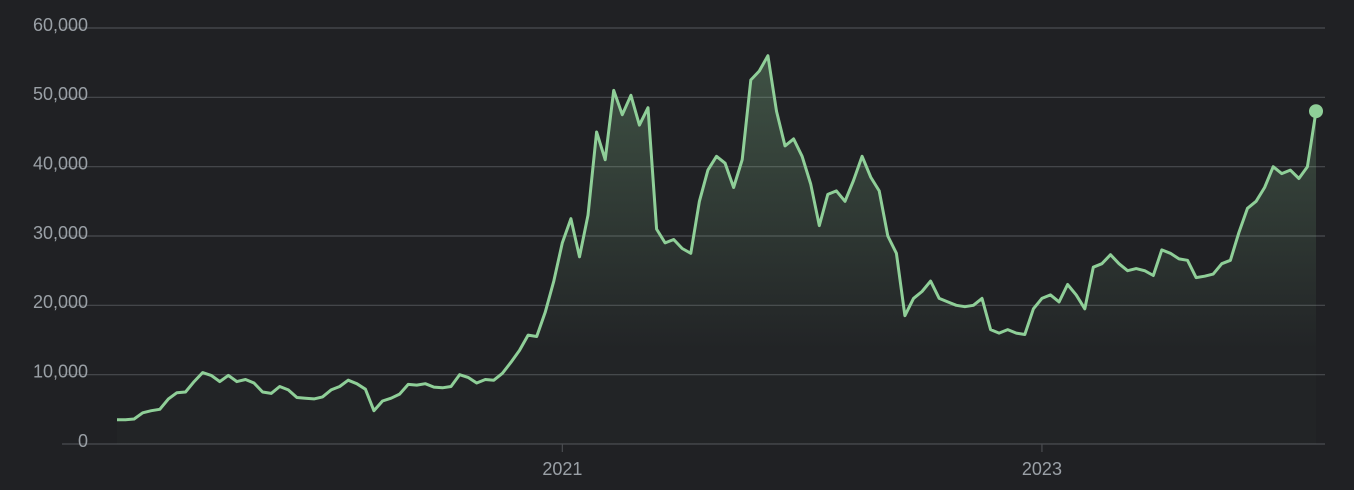 The height and width of the screenshot is (490, 1354). What do you see at coordinates (60, 371) in the screenshot?
I see `y-tick-label: 10,000` at bounding box center [60, 371].